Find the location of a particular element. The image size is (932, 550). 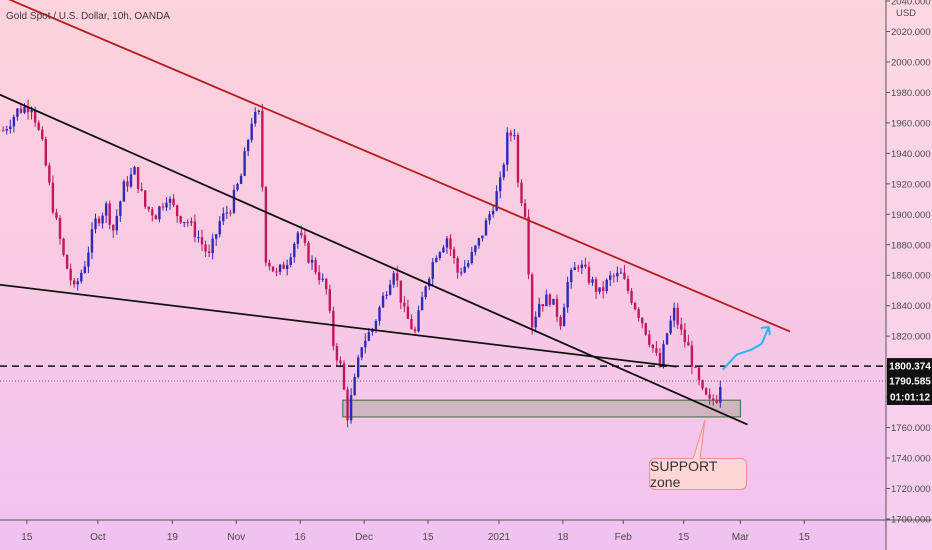

current-price-tag-bg is located at coordinates (909, 380).